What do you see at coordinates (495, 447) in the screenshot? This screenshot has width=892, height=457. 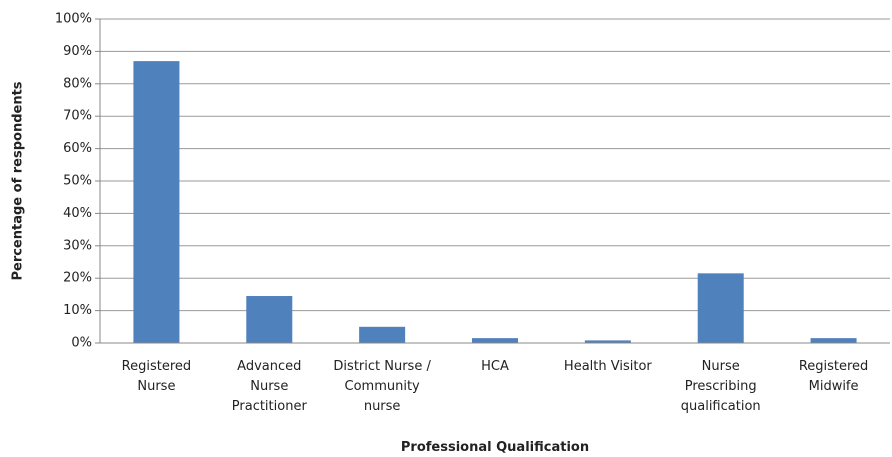 I see `x-axis-title: Professional Qualification` at bounding box center [495, 447].